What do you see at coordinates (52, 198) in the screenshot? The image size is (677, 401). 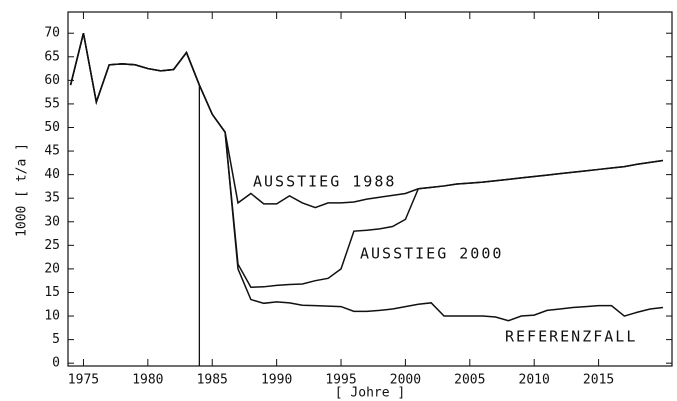 I see `y-tick-label: 35` at bounding box center [52, 198].